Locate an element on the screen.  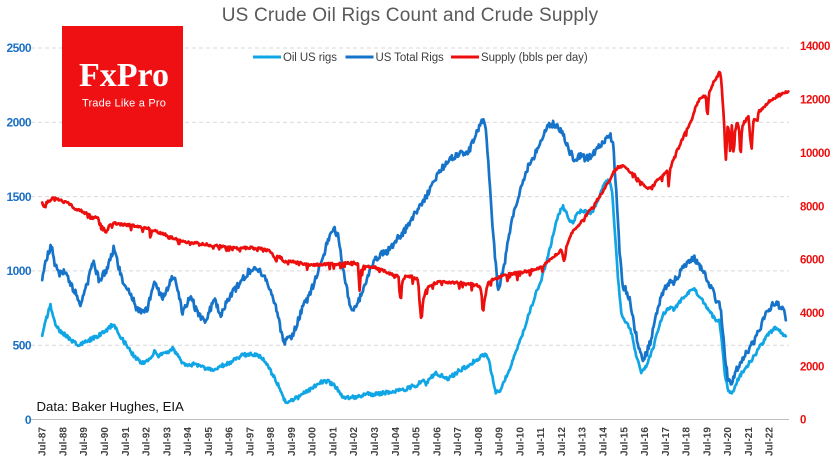
svg-text: Jul-17 is located at coordinates (666, 441).